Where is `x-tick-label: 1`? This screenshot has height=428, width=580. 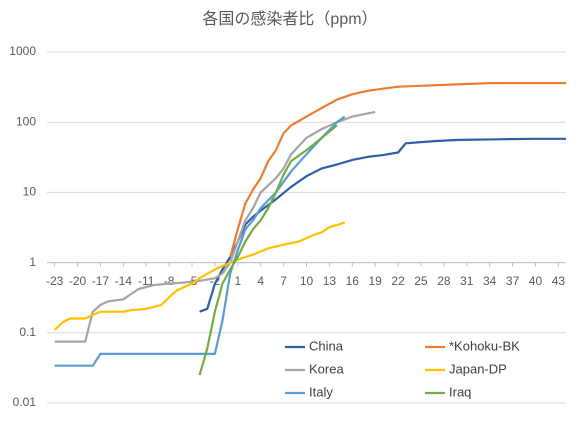
x-tick-label: 1 is located at coordinates (237, 281).